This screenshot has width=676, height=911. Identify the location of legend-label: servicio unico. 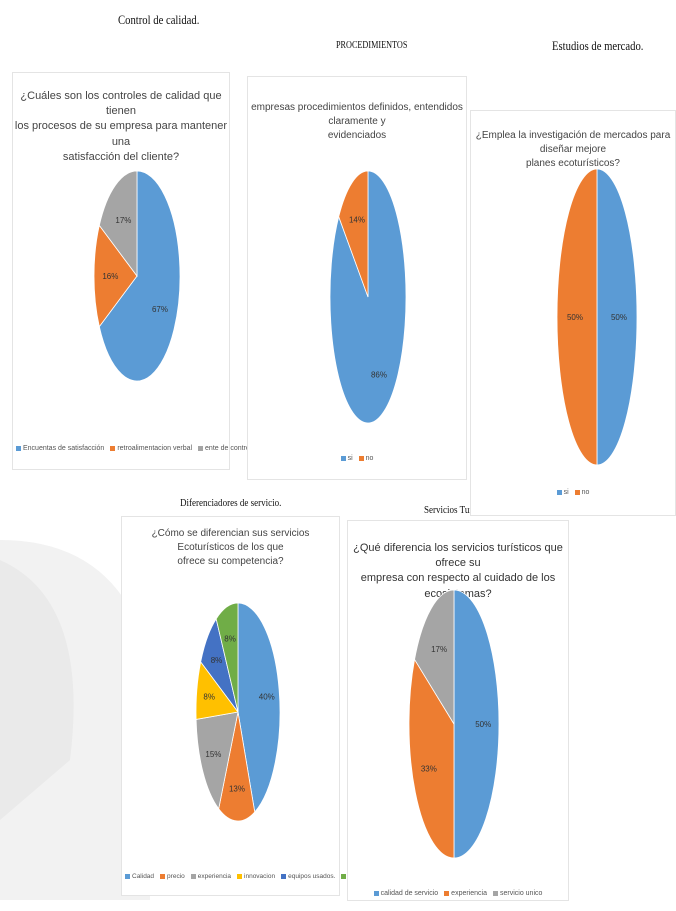
(521, 893).